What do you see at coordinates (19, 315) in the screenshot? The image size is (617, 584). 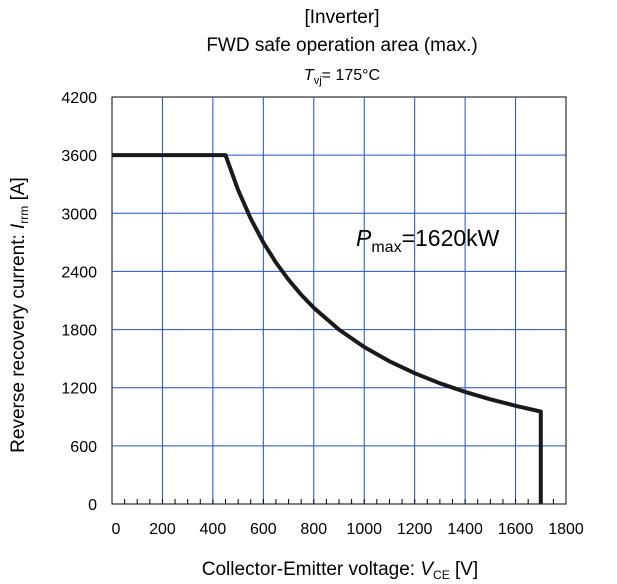 I see `y-axis-label: Reverse recovery current: Irrm [A]` at bounding box center [19, 315].